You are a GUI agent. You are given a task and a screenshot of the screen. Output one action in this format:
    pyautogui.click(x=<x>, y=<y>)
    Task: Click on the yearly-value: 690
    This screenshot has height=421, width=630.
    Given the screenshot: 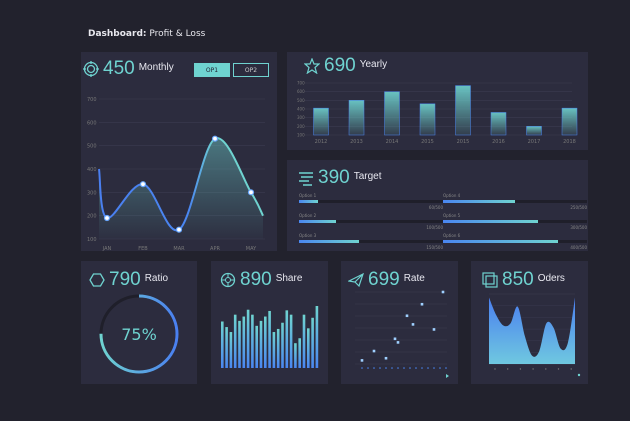 What is the action you would take?
    pyautogui.click(x=340, y=65)
    